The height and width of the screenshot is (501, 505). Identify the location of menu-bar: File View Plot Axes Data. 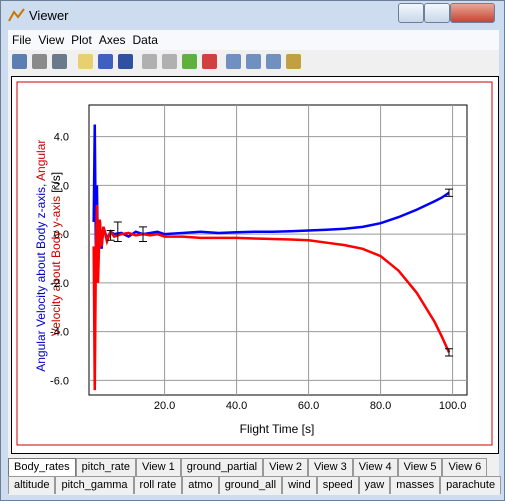
(253, 40).